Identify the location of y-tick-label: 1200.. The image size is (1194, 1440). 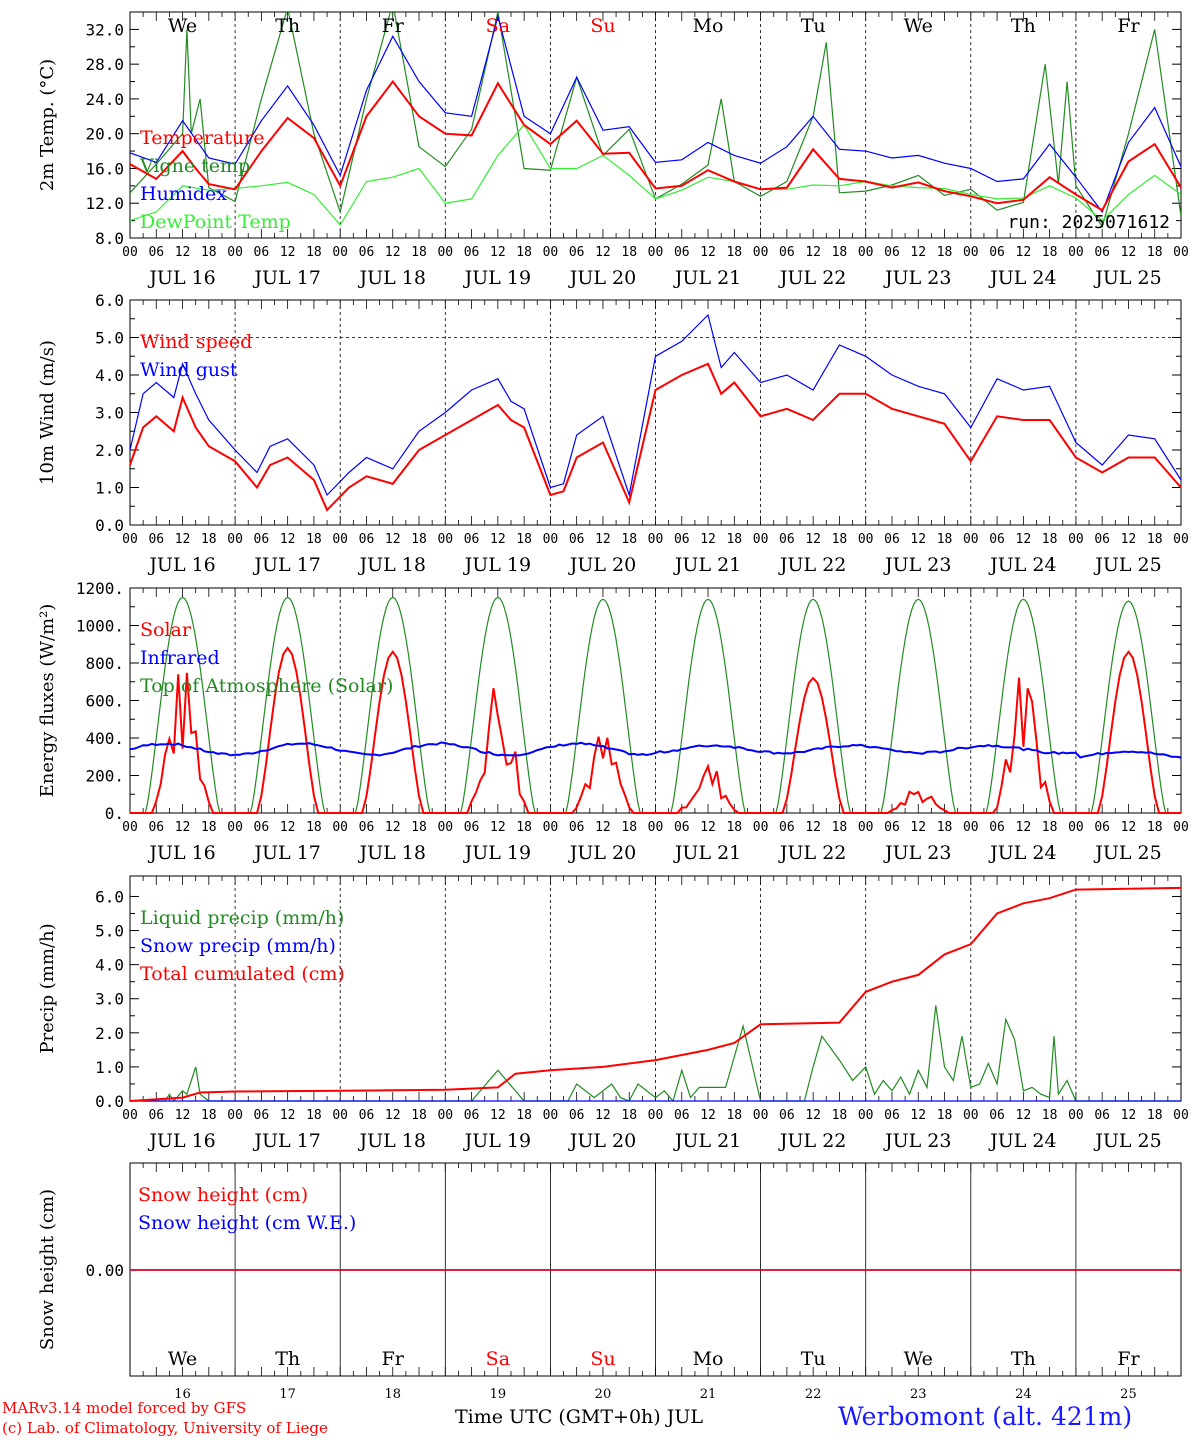
(100, 588).